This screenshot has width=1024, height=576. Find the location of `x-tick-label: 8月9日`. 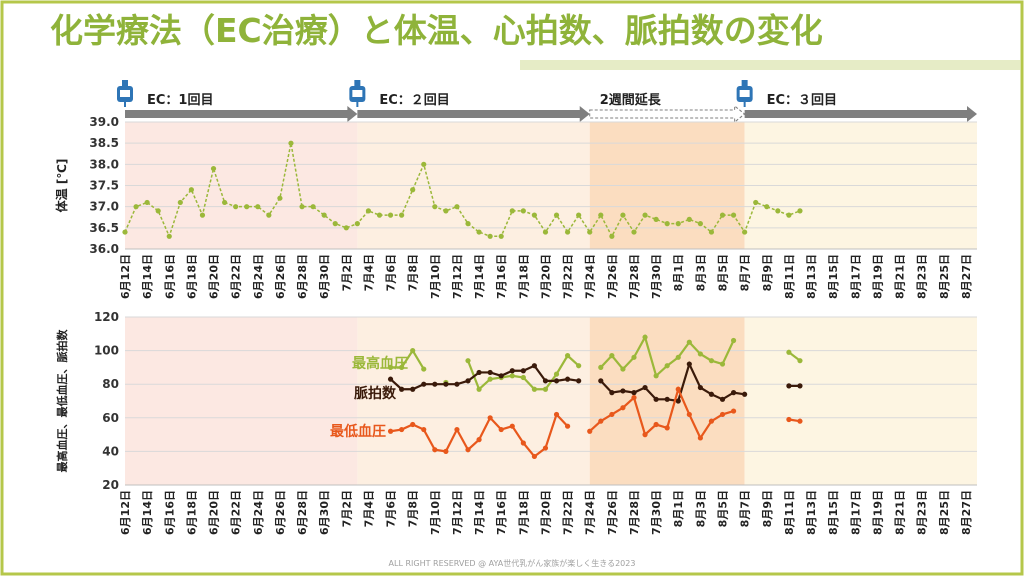

x-tick-label: 8月9日 is located at coordinates (767, 272).